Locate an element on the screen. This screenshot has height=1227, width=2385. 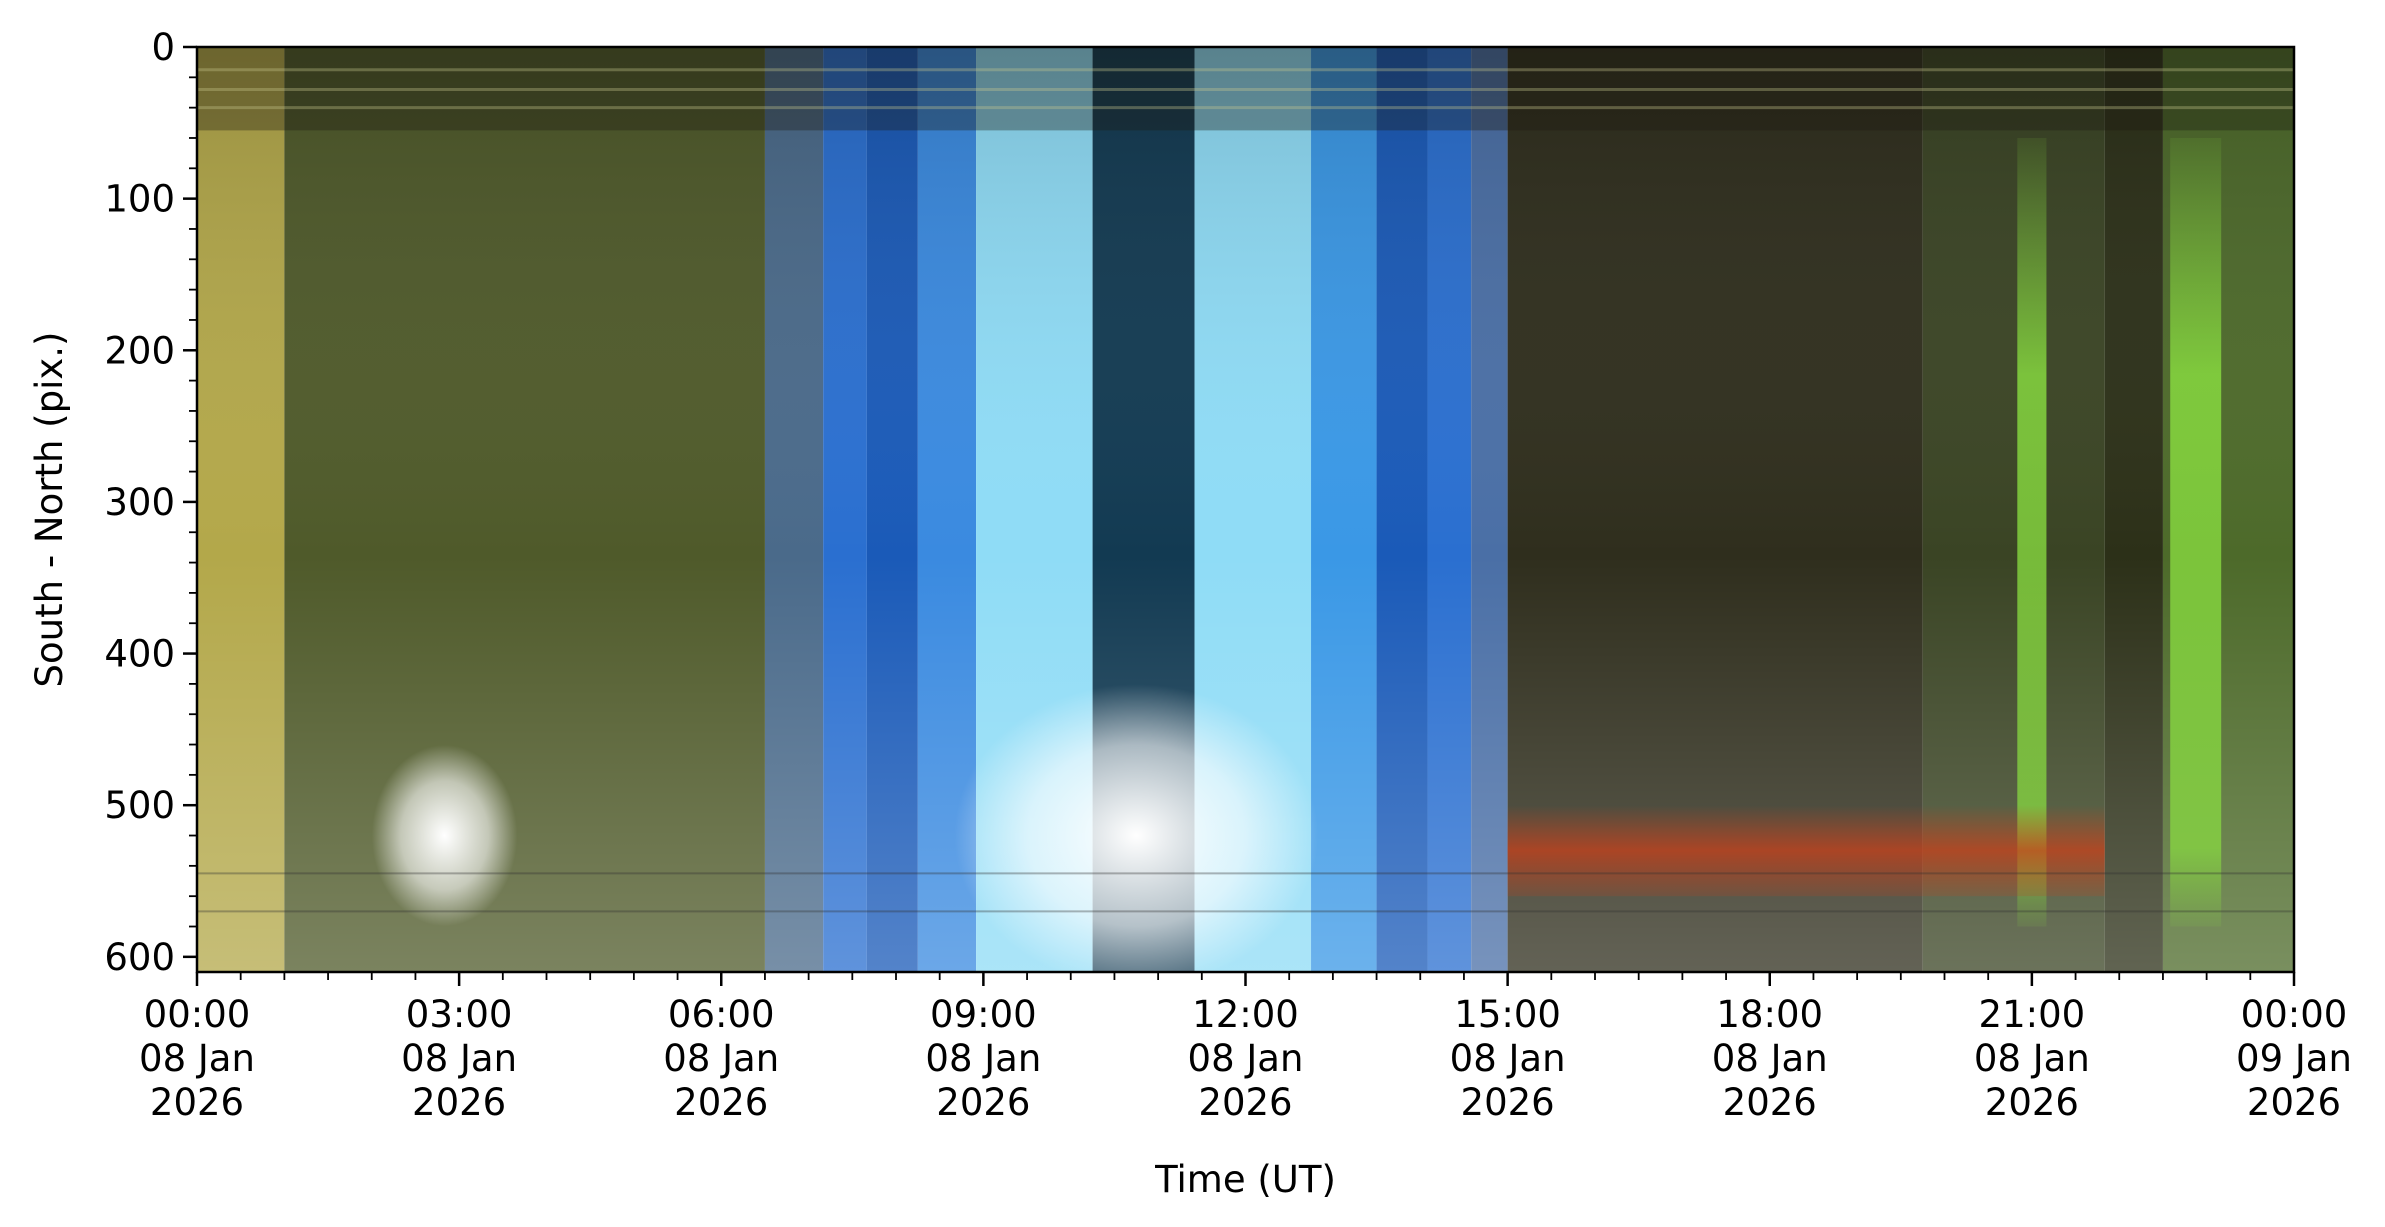
y-tick-label: 0 is located at coordinates (163, 47).